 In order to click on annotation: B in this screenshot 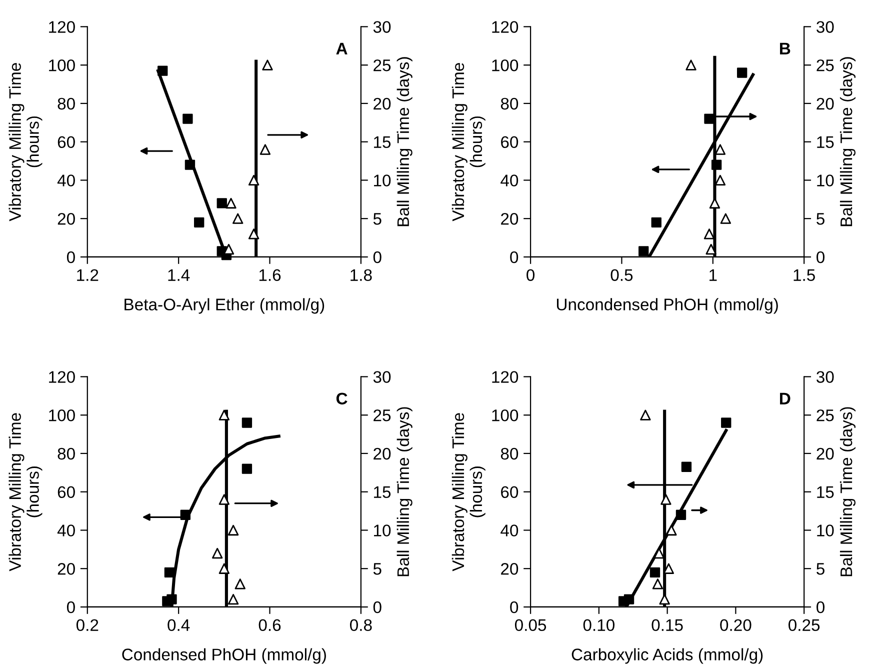, I will do `click(785, 48)`.